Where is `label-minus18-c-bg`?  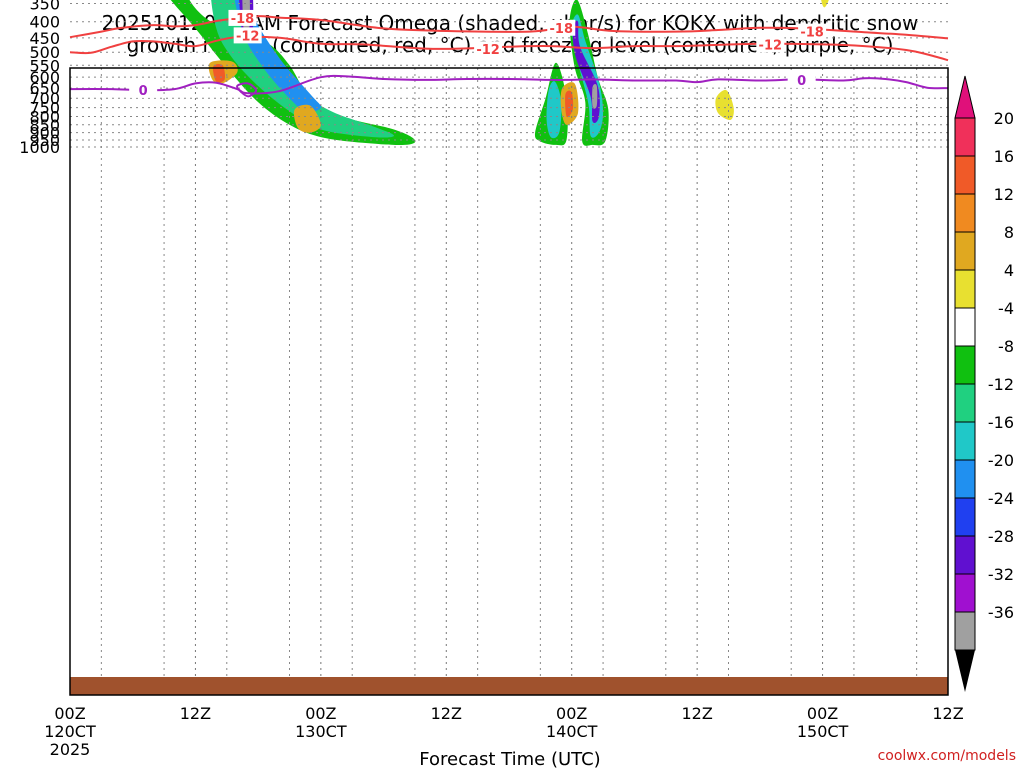 label-minus18-c-bg is located at coordinates (812, 31).